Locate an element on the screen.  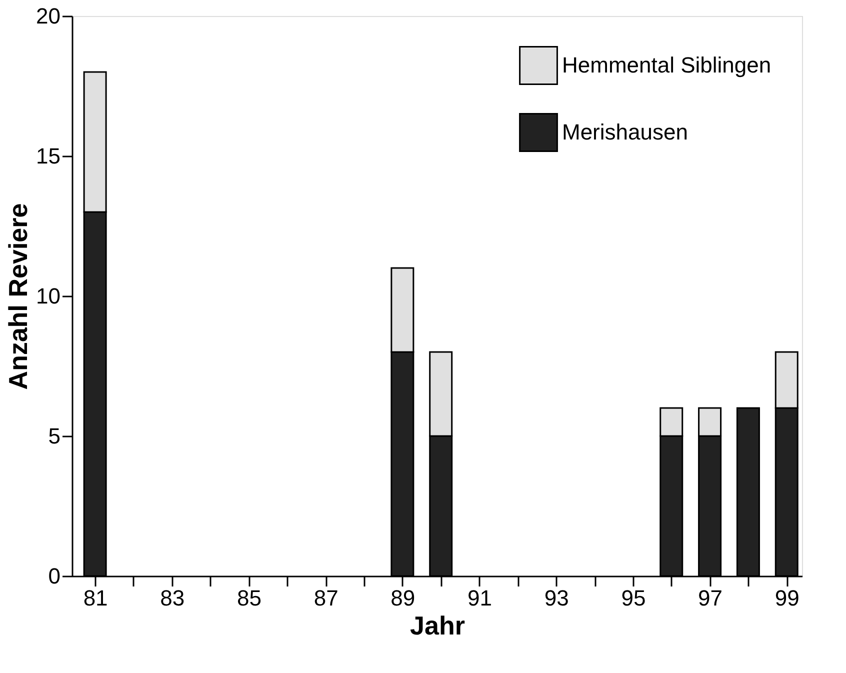
x-tick-label: 85 is located at coordinates (249, 598).